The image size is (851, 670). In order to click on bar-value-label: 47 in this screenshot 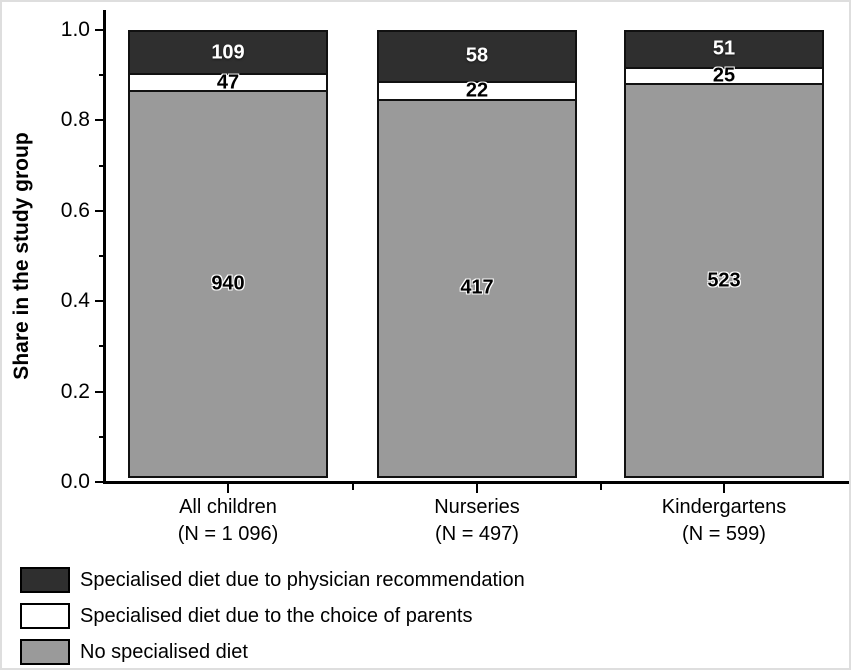, I will do `click(228, 82)`.